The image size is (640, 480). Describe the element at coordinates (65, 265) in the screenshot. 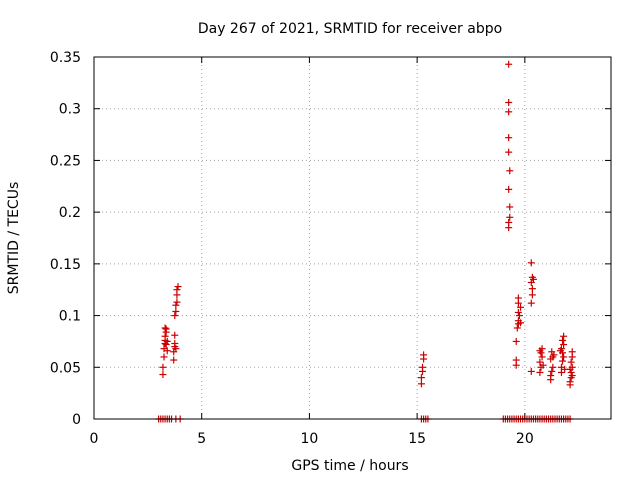

I see `y-tick-label: 0.15` at that location.